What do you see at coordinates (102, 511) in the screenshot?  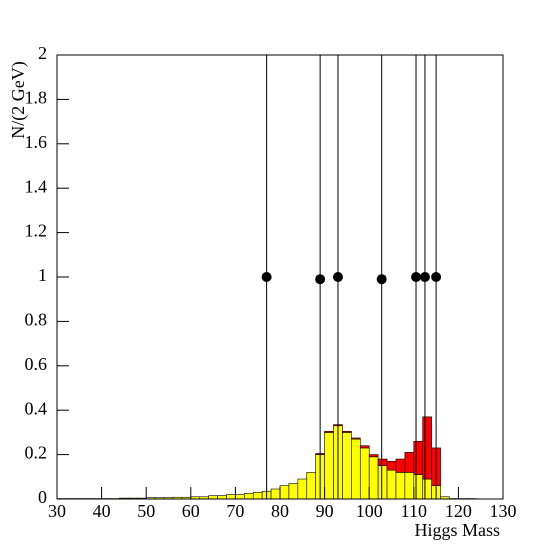 I see `x-tick-label: 40` at bounding box center [102, 511].